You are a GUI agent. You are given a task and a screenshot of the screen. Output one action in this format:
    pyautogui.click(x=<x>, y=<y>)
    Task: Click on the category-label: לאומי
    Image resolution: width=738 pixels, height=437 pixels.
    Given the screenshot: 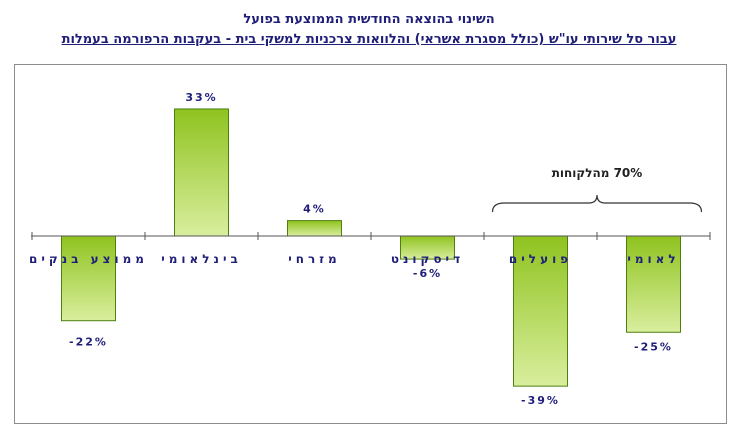 What is the action you would take?
    pyautogui.click(x=653, y=259)
    